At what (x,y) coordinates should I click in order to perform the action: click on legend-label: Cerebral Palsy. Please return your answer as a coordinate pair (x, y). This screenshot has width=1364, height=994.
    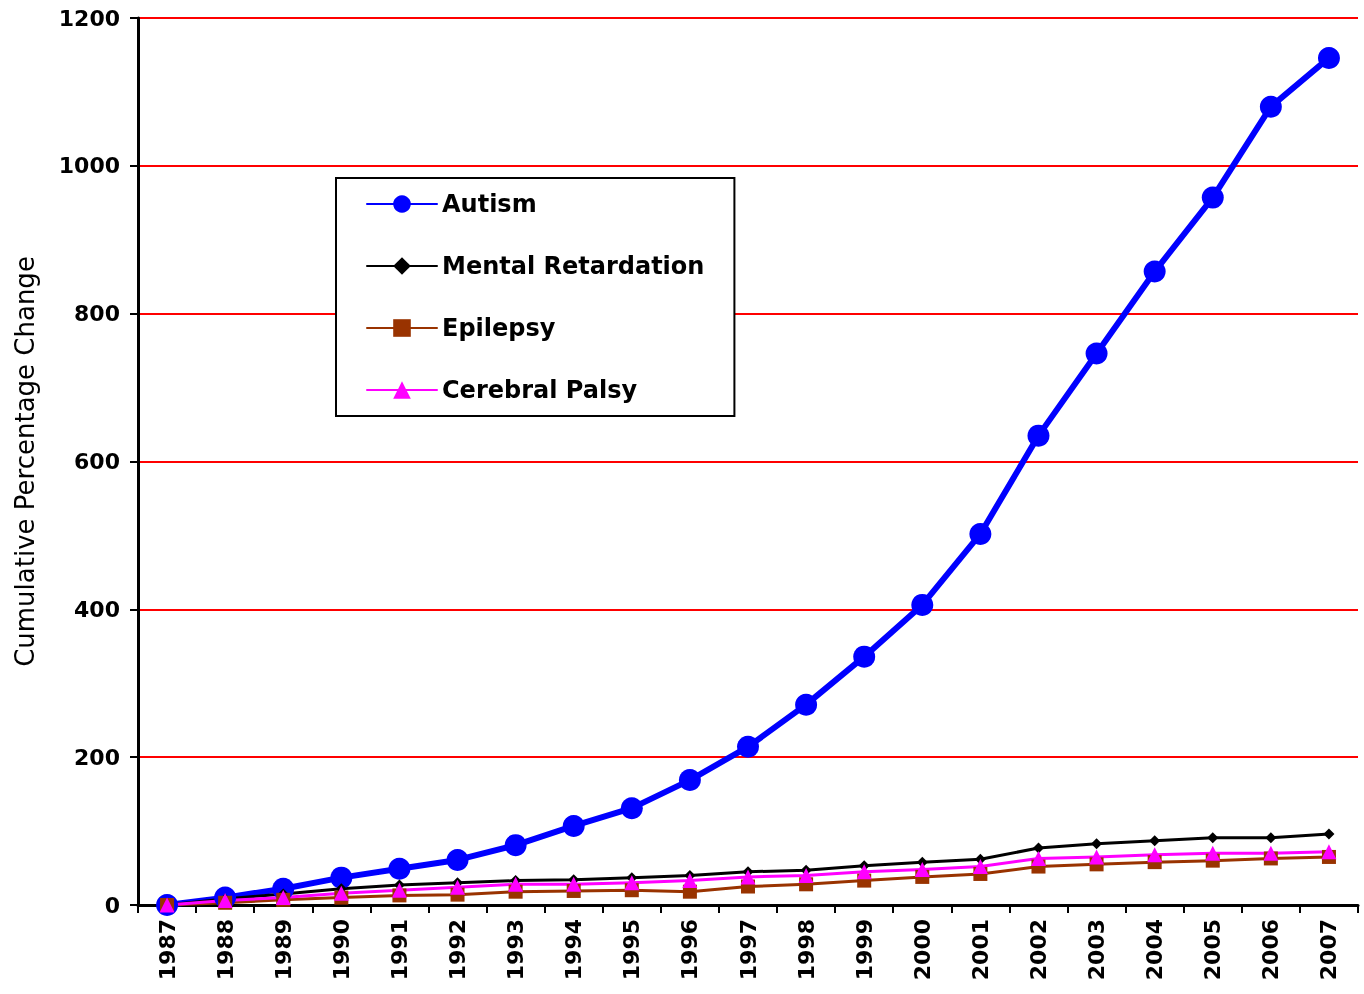
    Looking at the image, I should click on (540, 390).